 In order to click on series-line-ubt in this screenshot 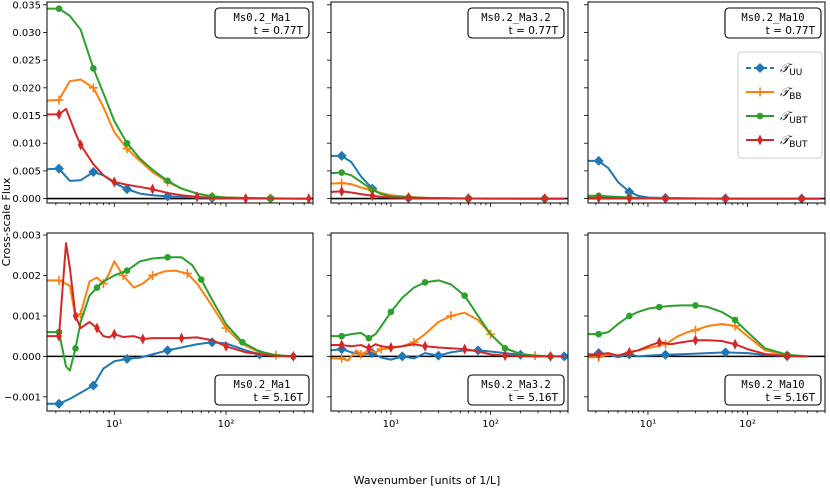, I will do `click(698, 331)`.